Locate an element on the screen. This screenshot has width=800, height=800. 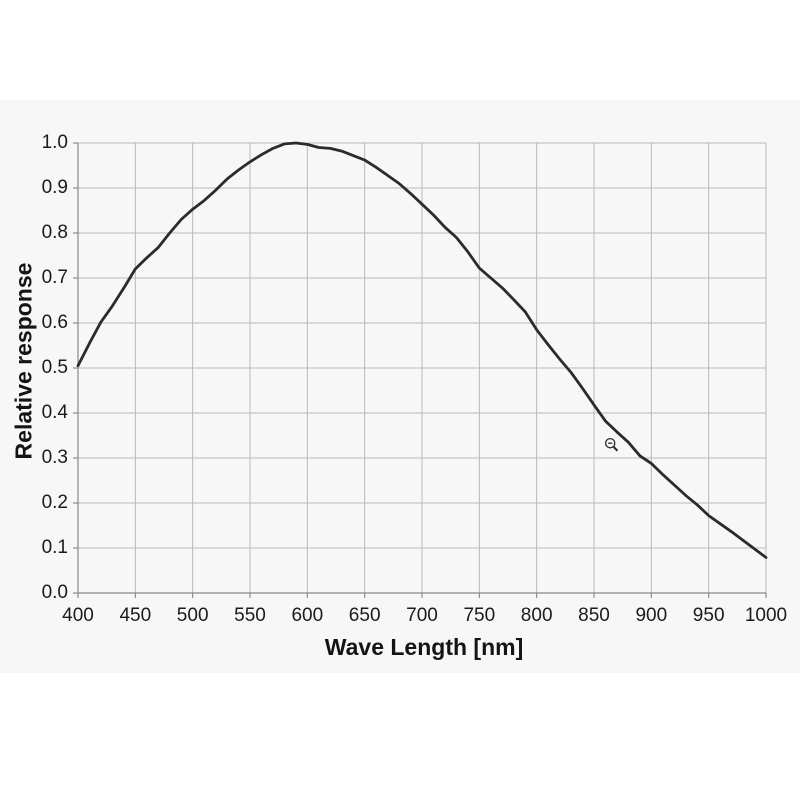
zoom-out-cursor-icon is located at coordinates (611, 444).